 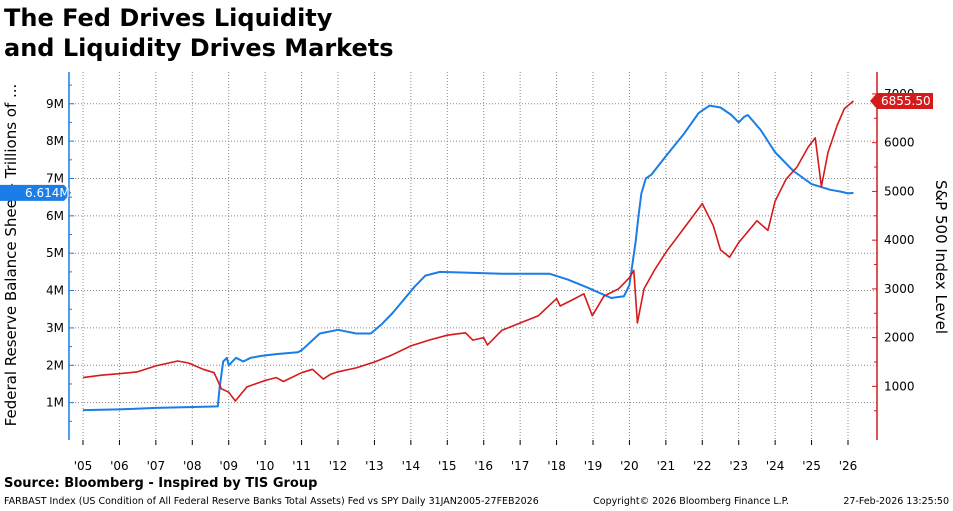 What do you see at coordinates (55, 291) in the screenshot?
I see `left-tick-label: 4M` at bounding box center [55, 291].